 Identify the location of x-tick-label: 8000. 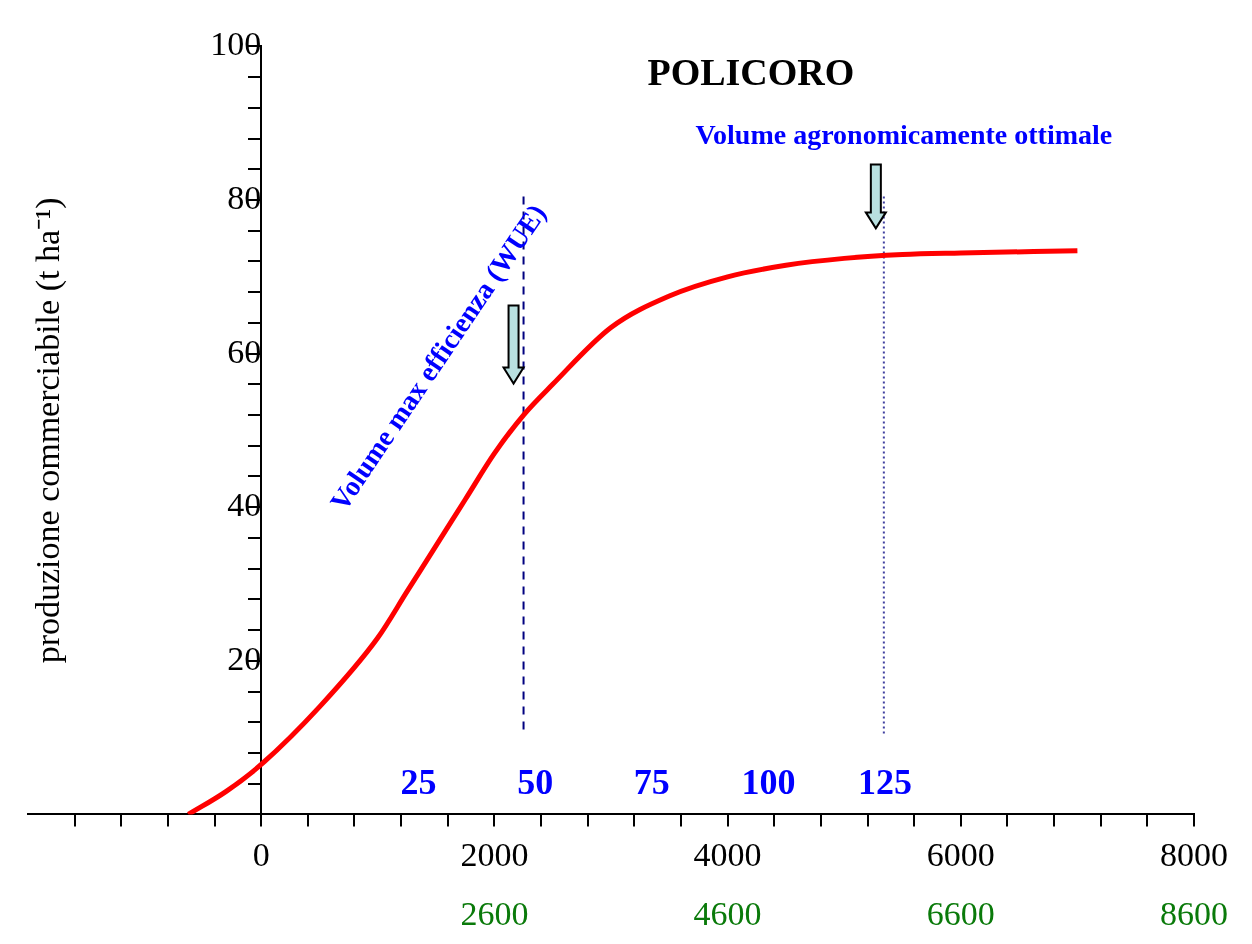
(1194, 854).